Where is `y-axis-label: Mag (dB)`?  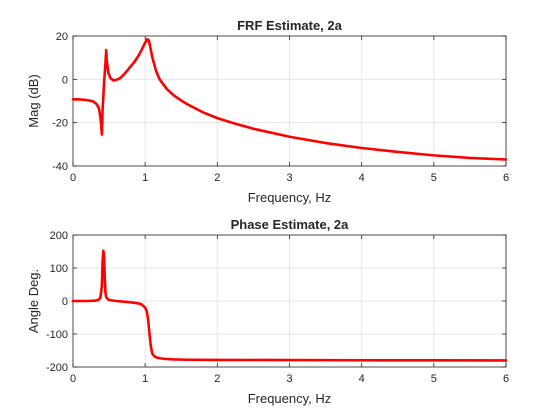 y-axis-label: Mag (dB) is located at coordinates (33, 100).